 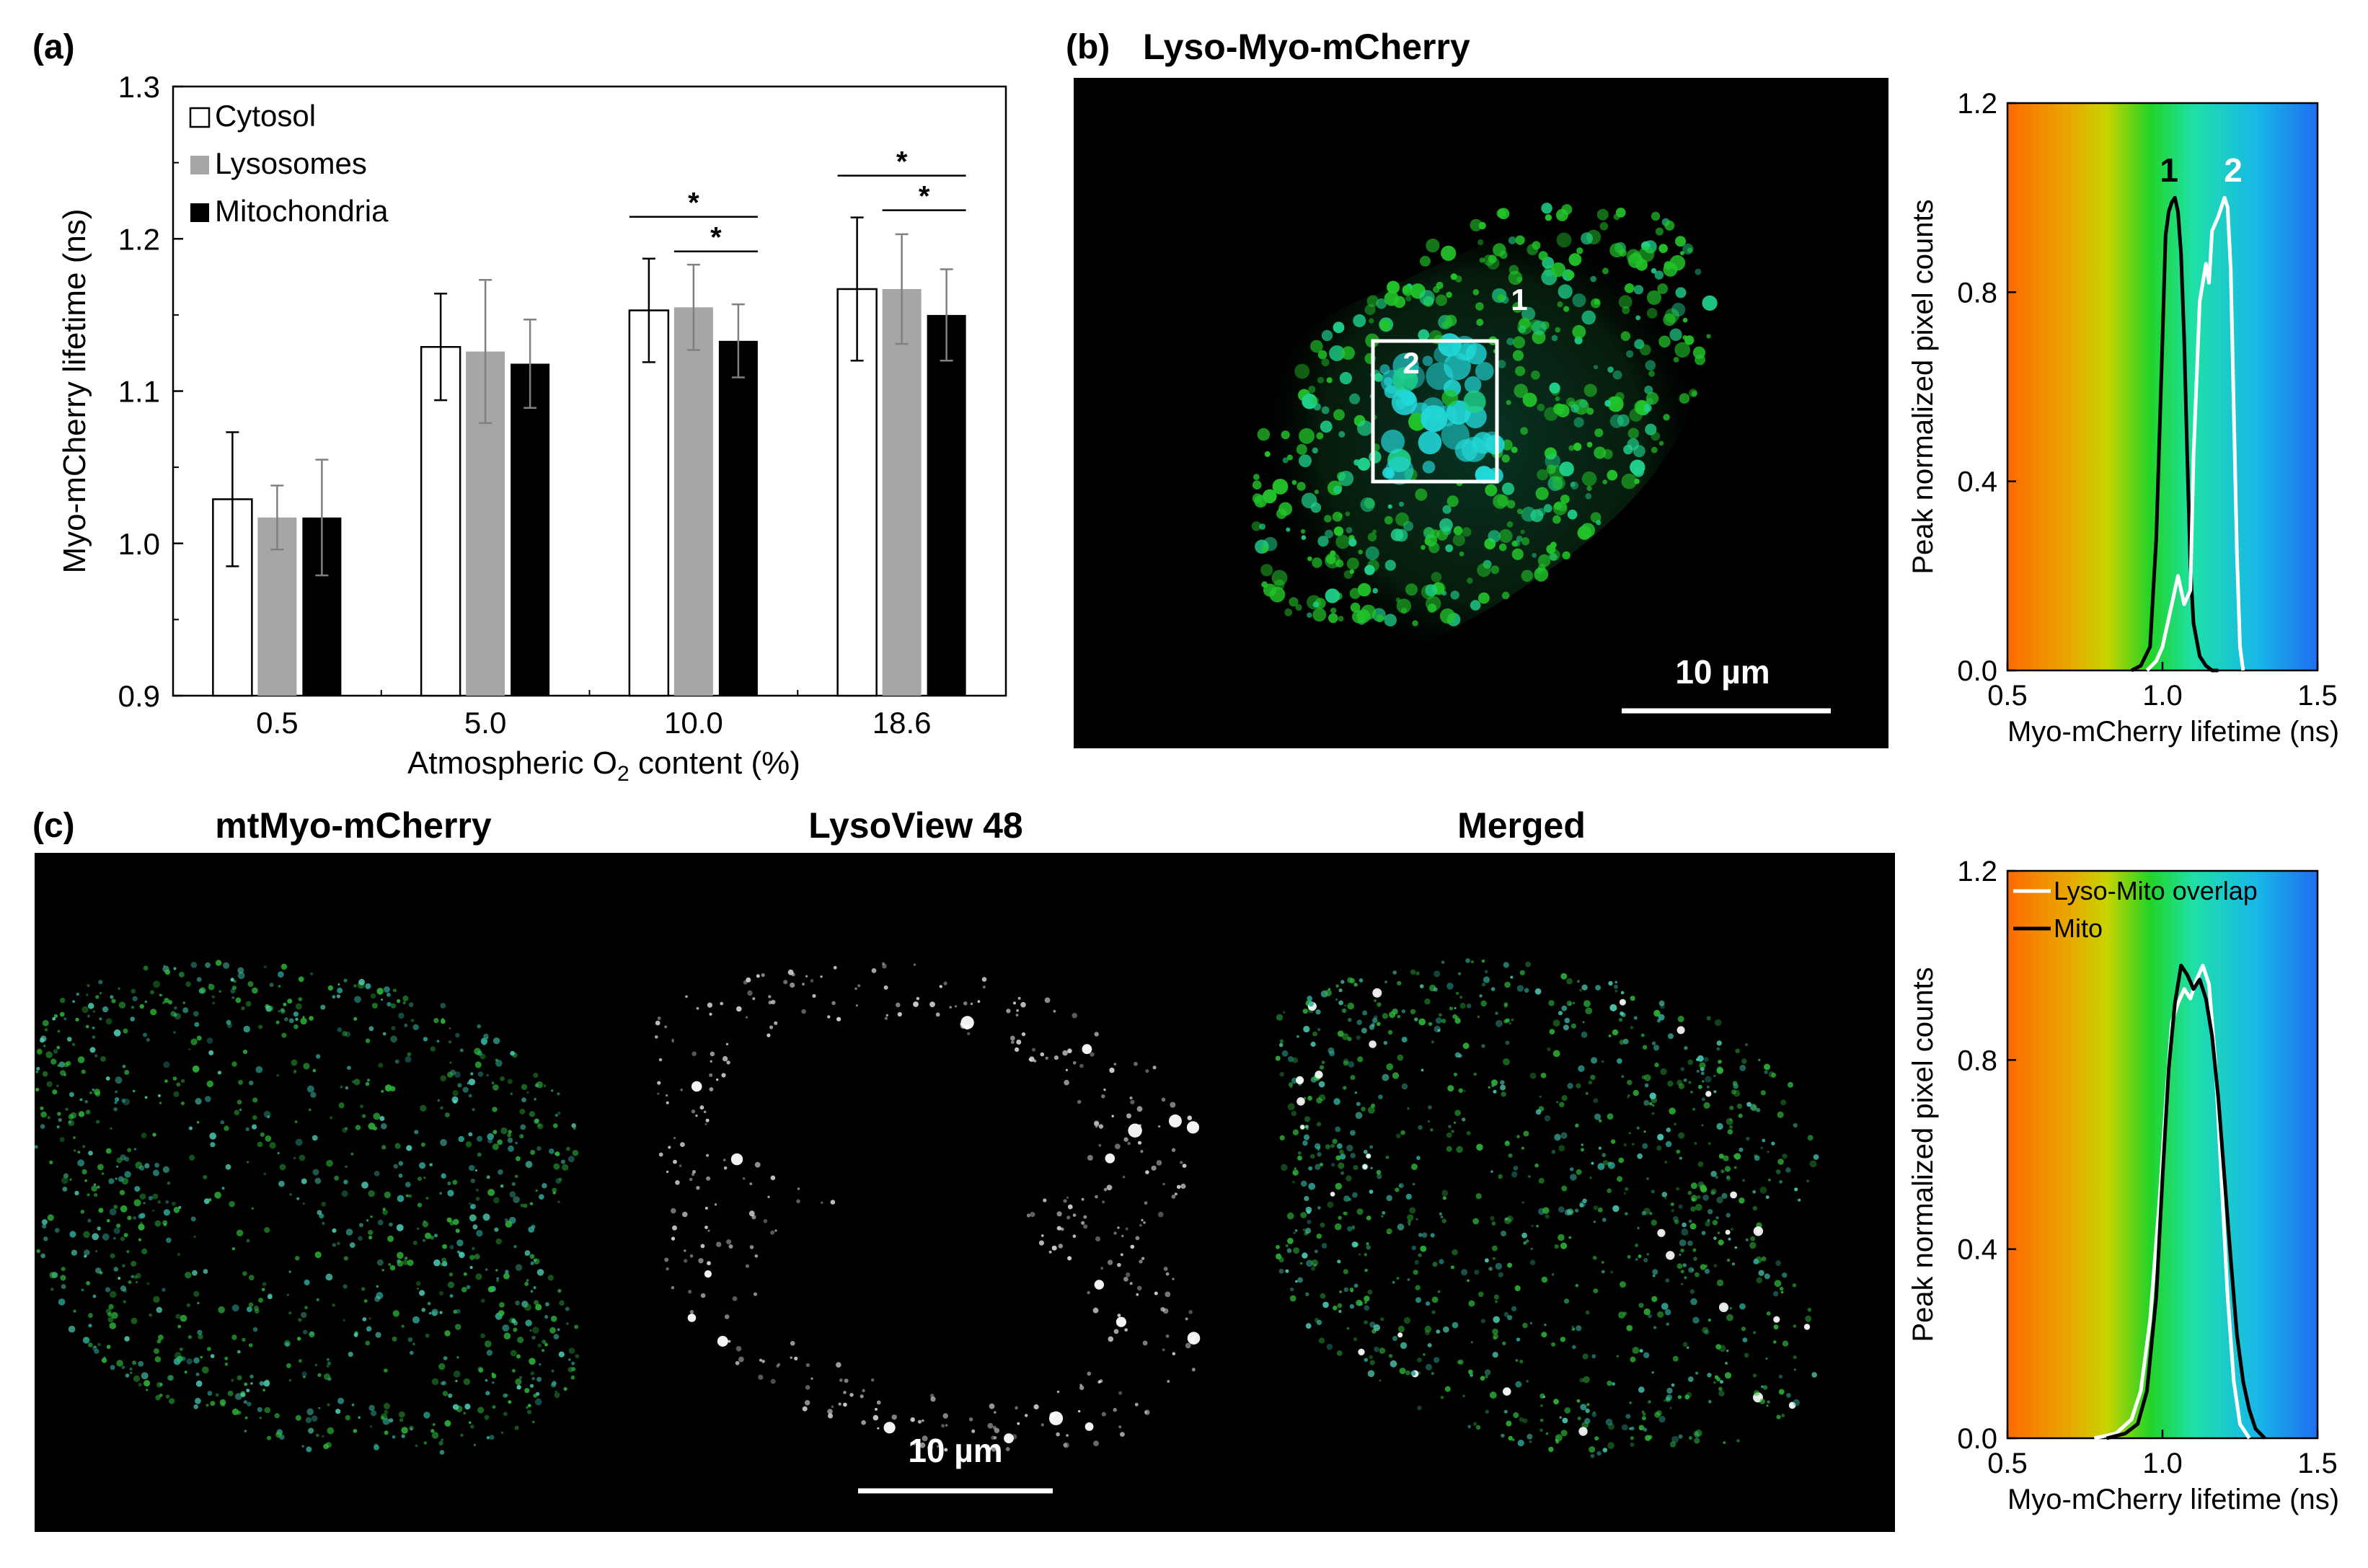 What do you see at coordinates (1302, 1127) in the screenshot?
I see `overlap-dot` at bounding box center [1302, 1127].